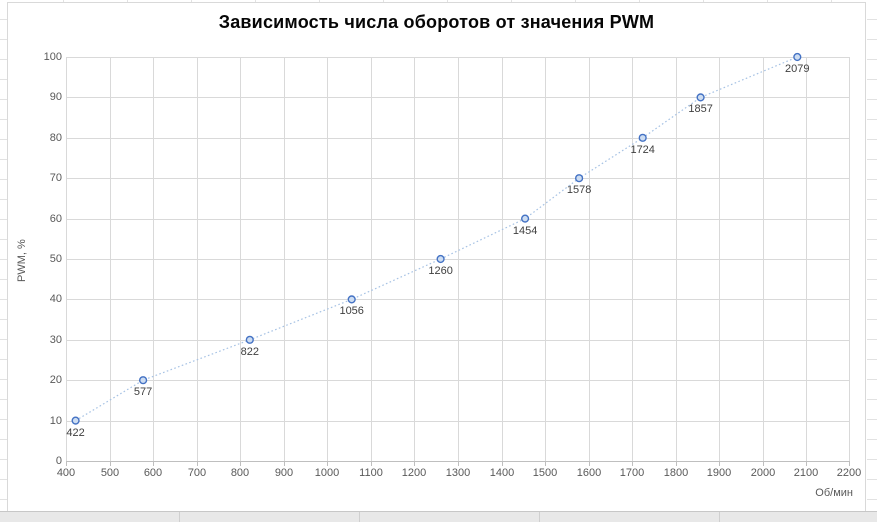  I want to click on x-tick-label: 2200, so click(849, 473).